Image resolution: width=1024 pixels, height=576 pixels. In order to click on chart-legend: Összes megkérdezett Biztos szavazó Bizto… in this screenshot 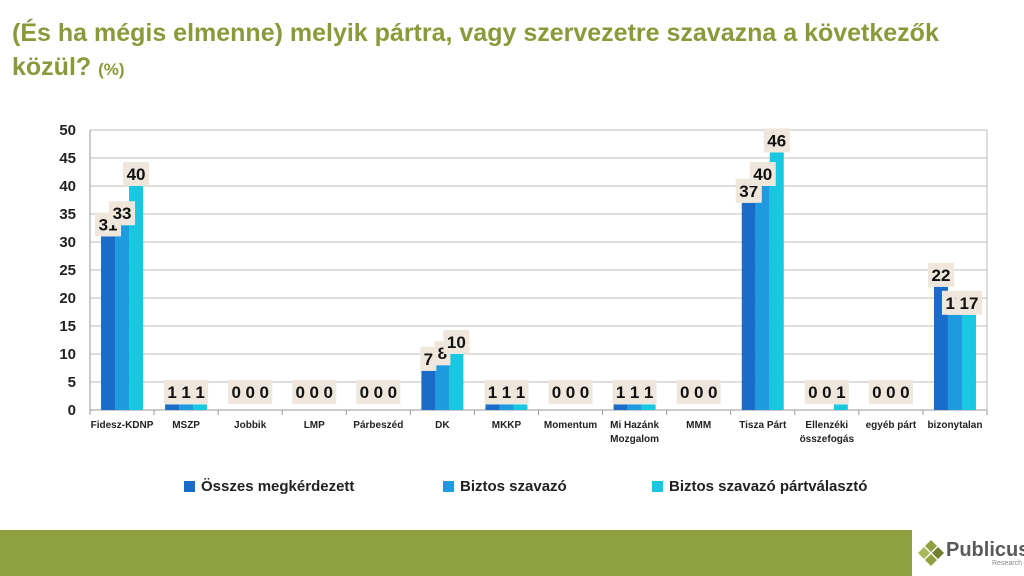, I will do `click(512, 490)`.